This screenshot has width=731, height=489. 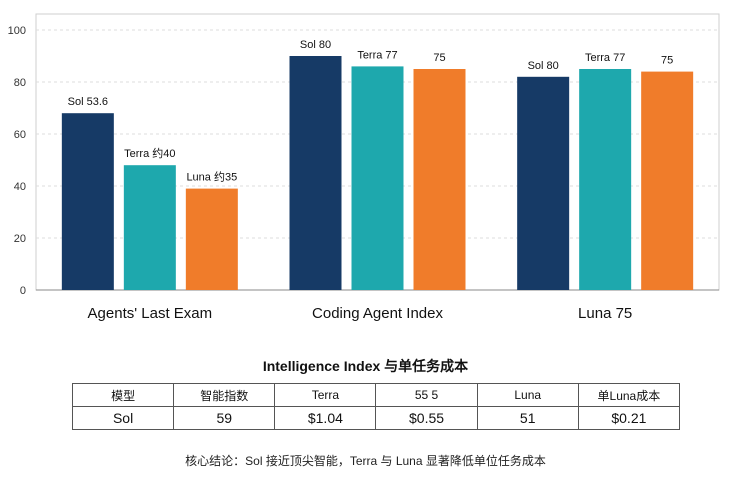 What do you see at coordinates (426, 395) in the screenshot?
I see `table-header-cell: 55 5` at bounding box center [426, 395].